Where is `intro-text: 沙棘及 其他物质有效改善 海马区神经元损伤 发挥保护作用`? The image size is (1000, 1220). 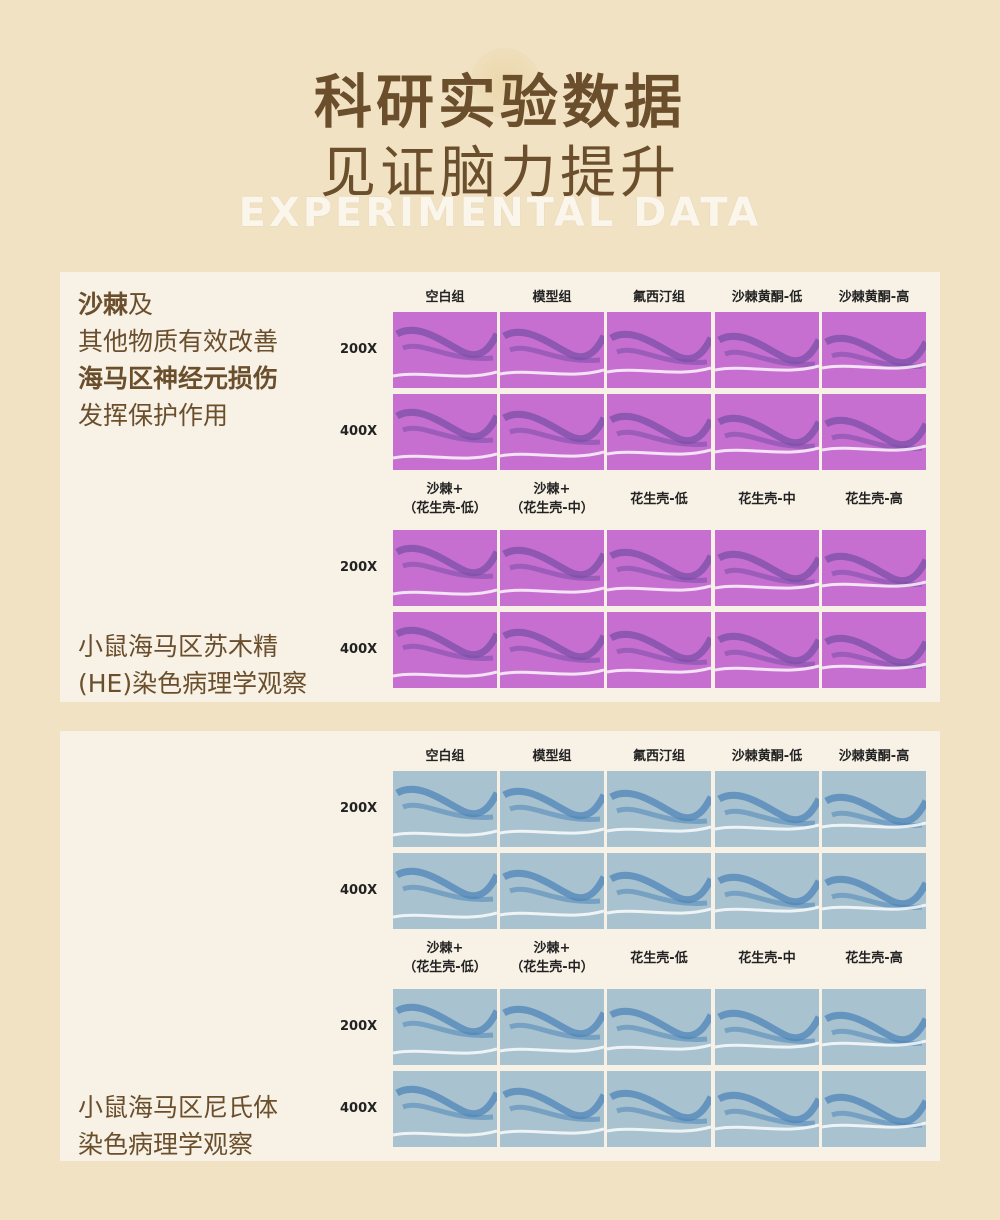 intro-text: 沙棘及 其他物质有效改善 海马区神经元损伤 发挥保护作用 is located at coordinates (178, 360).